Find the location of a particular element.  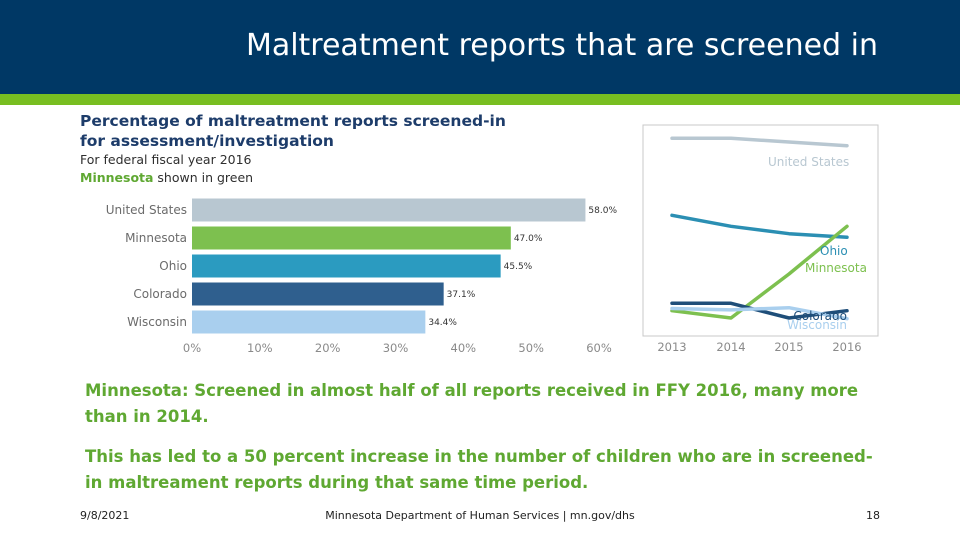

x-tick-30: 30% is located at coordinates (396, 348).